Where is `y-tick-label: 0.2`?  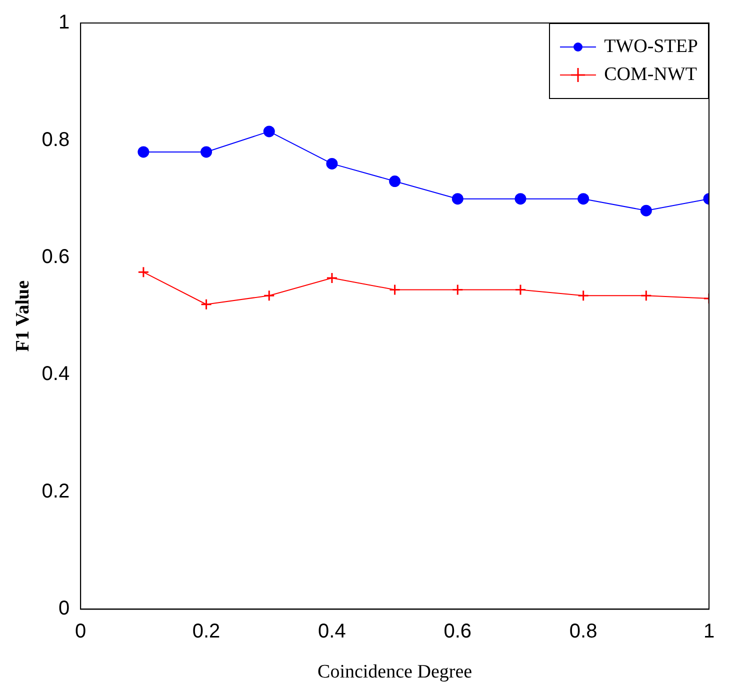
y-tick-label: 0.2 is located at coordinates (56, 491).